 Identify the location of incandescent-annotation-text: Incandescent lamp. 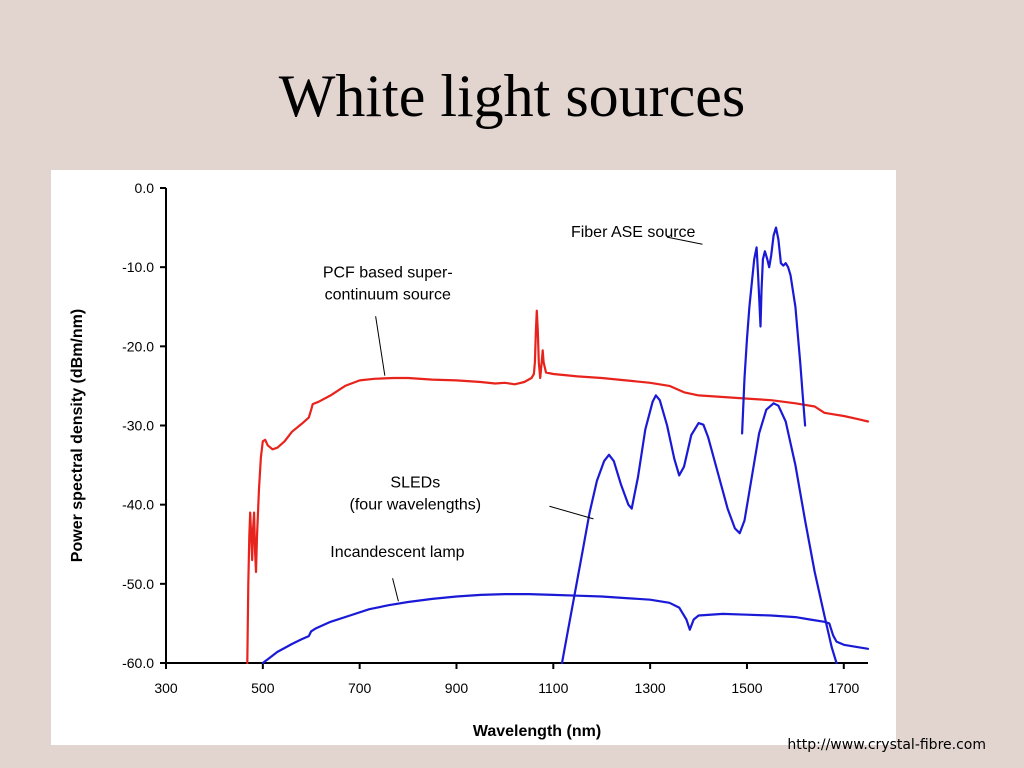
(397, 552).